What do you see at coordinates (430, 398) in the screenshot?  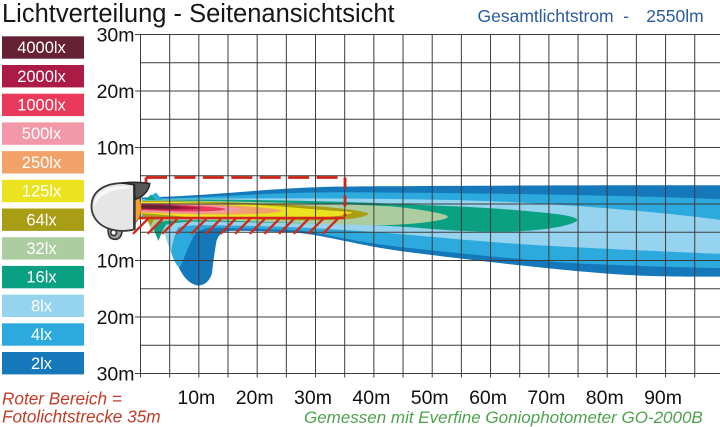 I see `svg-text: 50m` at bounding box center [430, 398].